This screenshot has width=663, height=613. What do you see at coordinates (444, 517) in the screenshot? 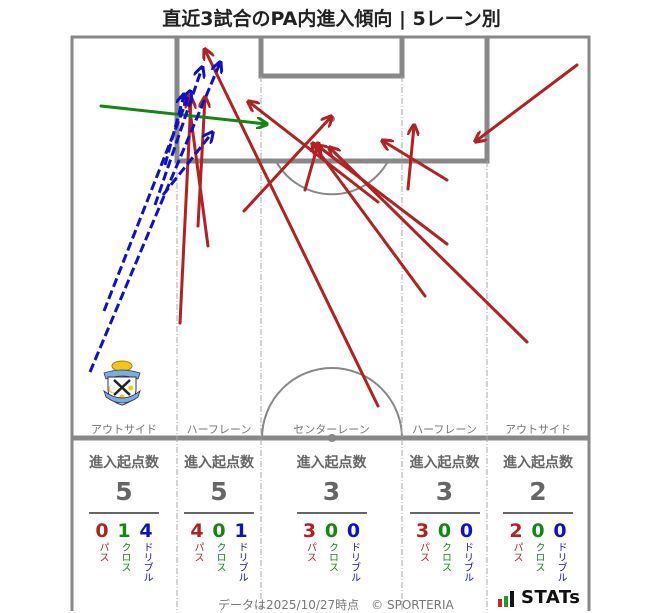
I see `lane-stats-halfspace-right: 進入起点数 3 3 パス 0 クロス 0 ドリブル` at bounding box center [444, 517].